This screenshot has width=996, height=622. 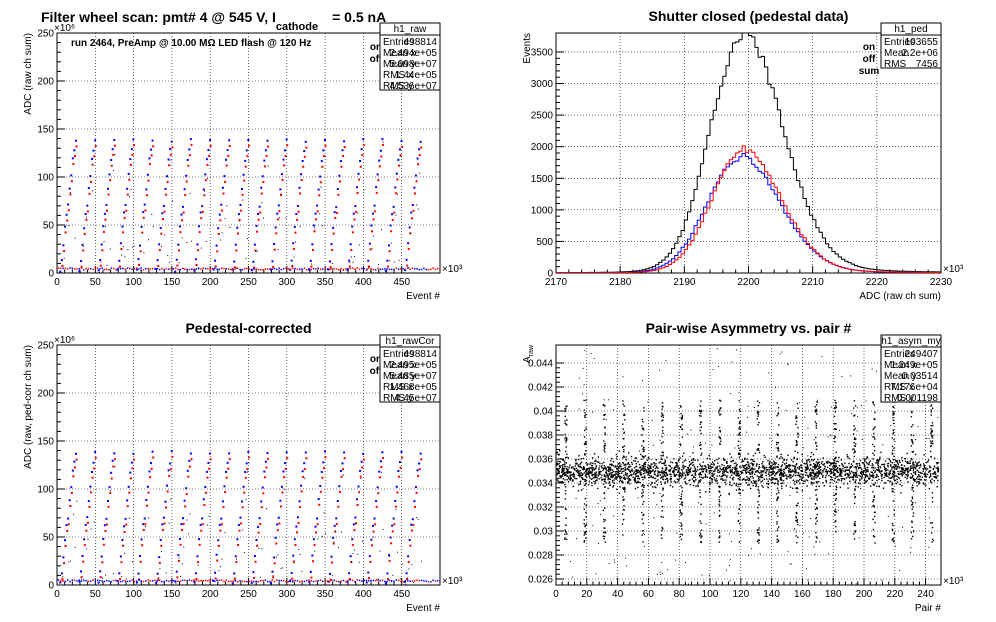 What do you see at coordinates (813, 282) in the screenshot?
I see `x-tick-label: 2210` at bounding box center [813, 282].